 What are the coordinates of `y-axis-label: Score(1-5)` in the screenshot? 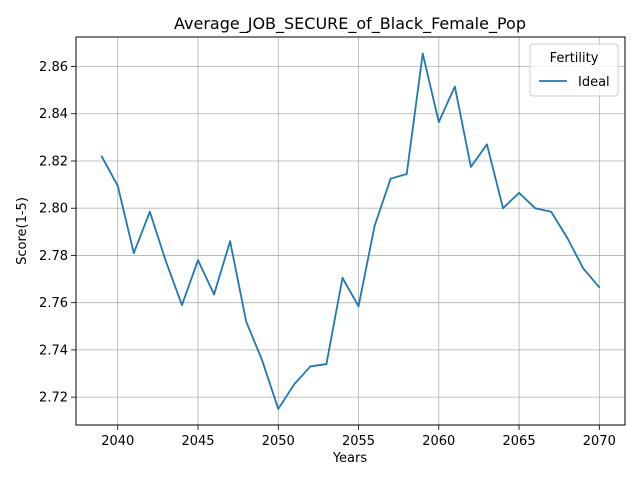 It's located at (22, 231).